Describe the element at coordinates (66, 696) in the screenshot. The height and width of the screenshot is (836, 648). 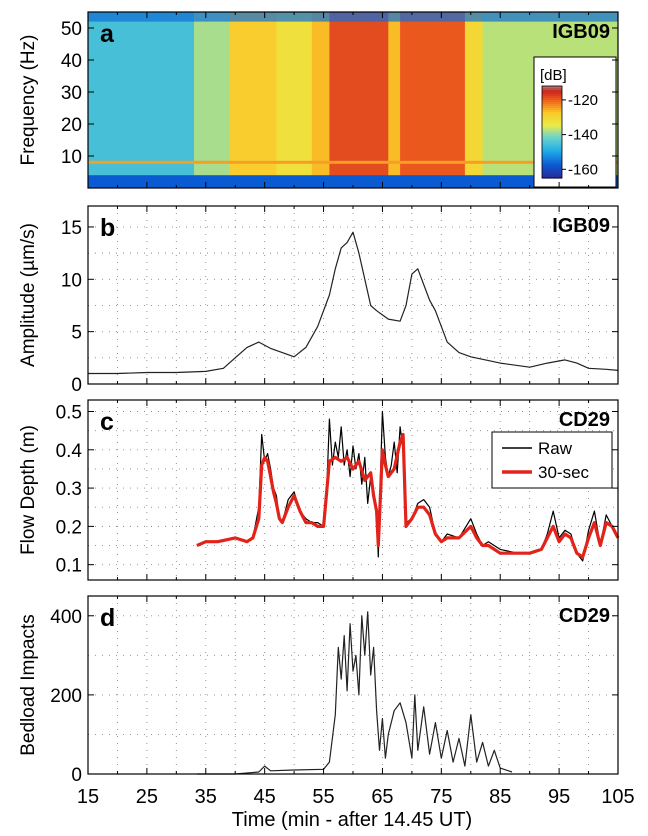
I see `y-tick-label: 200` at that location.